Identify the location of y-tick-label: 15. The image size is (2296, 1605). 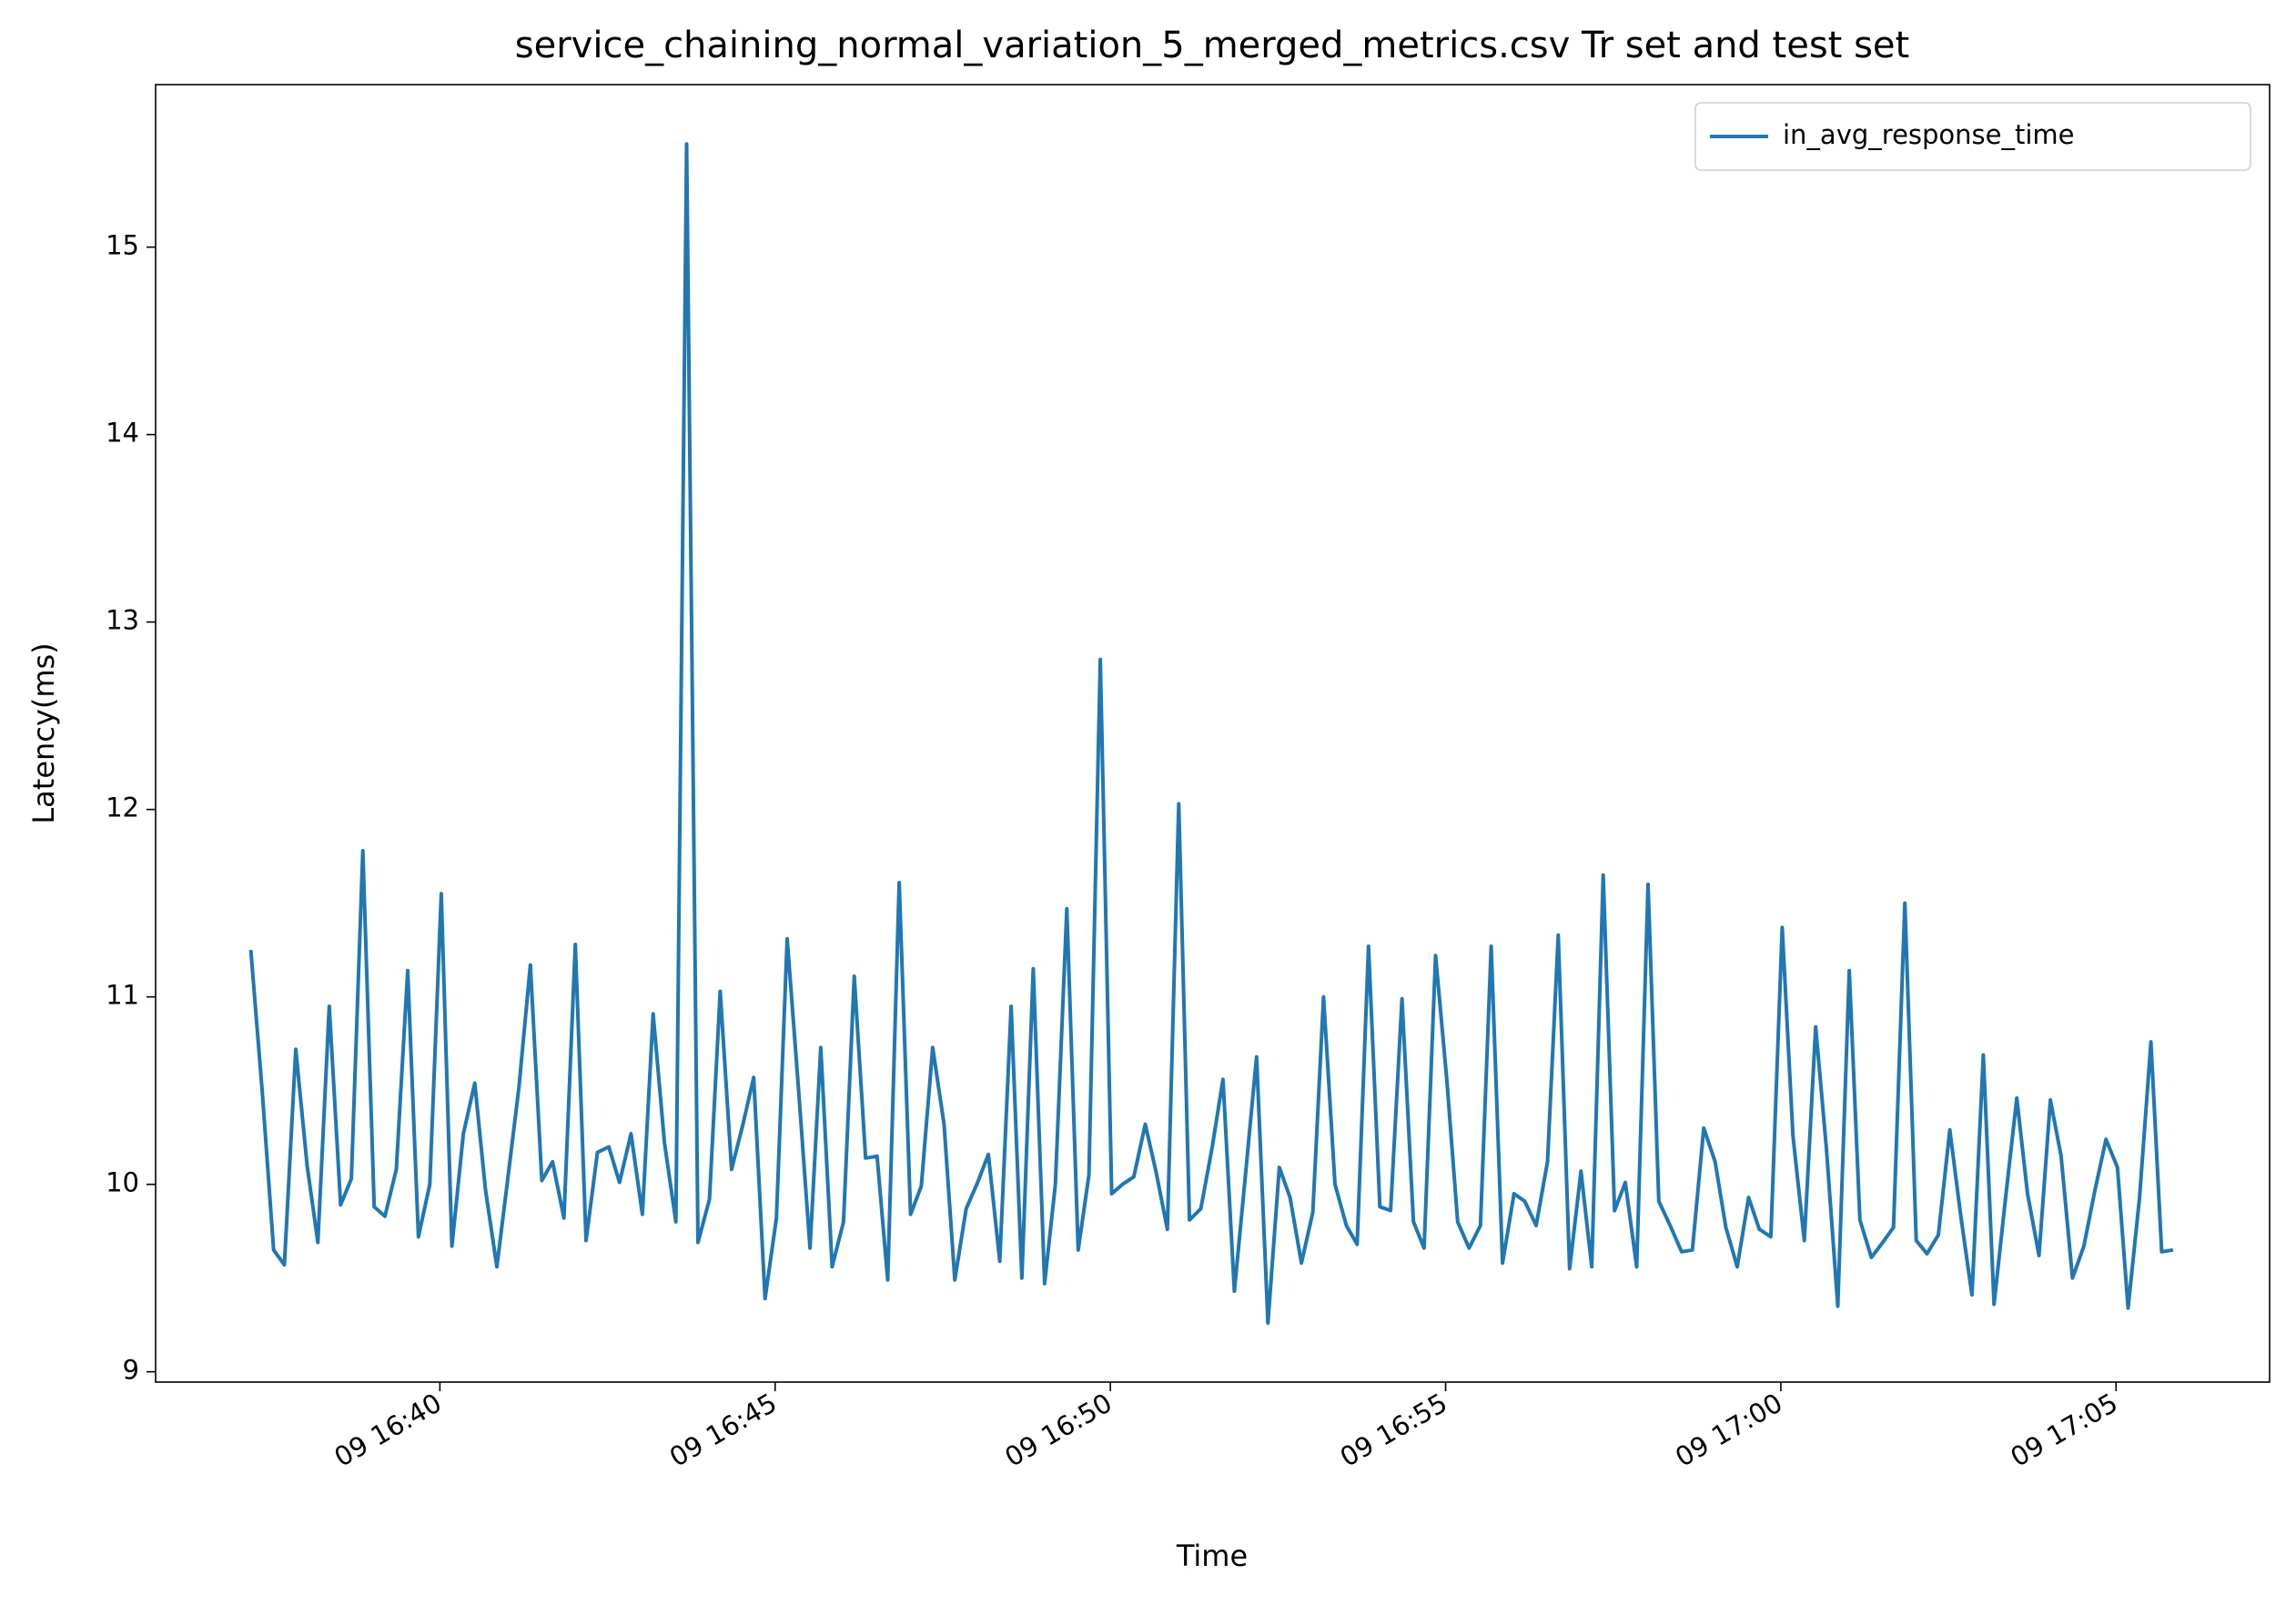
(123, 246).